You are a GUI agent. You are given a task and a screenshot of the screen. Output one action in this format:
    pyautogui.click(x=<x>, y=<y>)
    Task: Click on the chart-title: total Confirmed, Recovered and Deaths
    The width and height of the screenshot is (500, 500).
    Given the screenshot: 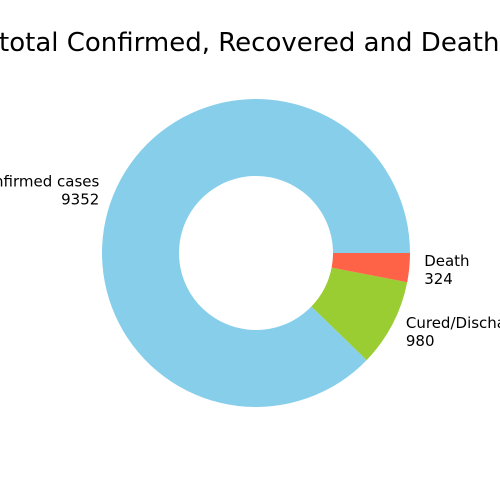 What is the action you would take?
    pyautogui.click(x=250, y=43)
    